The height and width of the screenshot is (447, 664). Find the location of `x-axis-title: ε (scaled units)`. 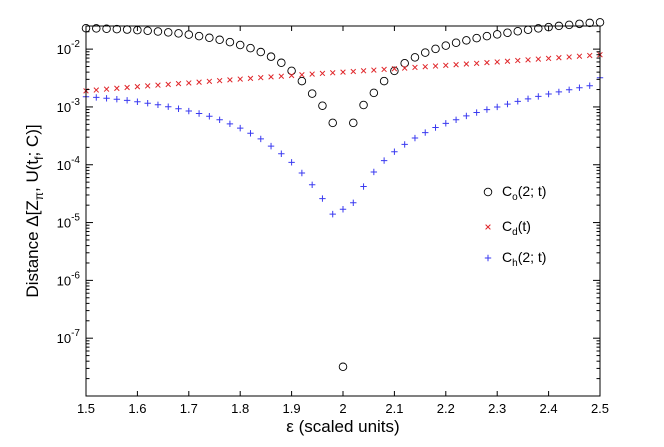

x-axis-title: ε (scaled units) is located at coordinates (342, 426).